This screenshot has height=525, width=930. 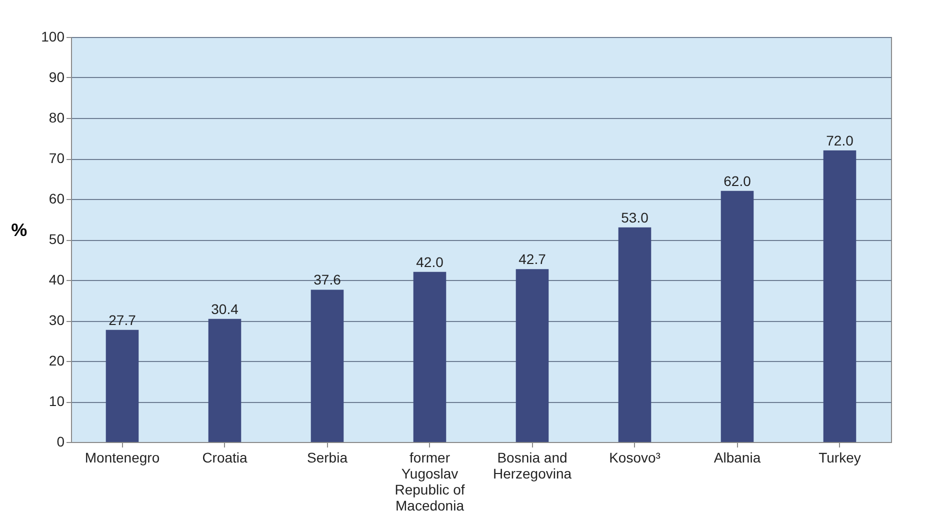 I want to click on x-tick-label: Bosnia and Herzegovina, so click(x=532, y=466).